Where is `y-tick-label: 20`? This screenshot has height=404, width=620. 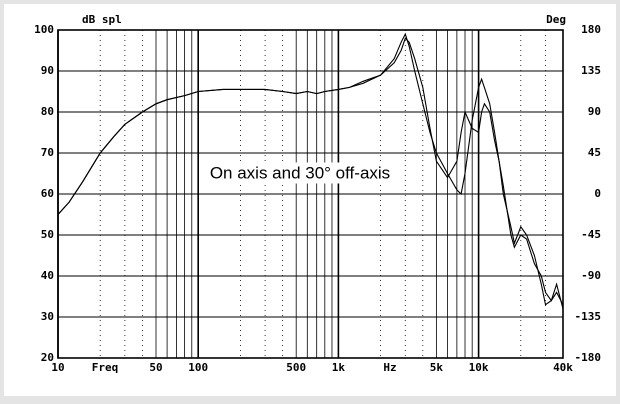
y-tick-label: 20 is located at coordinates (47, 357).